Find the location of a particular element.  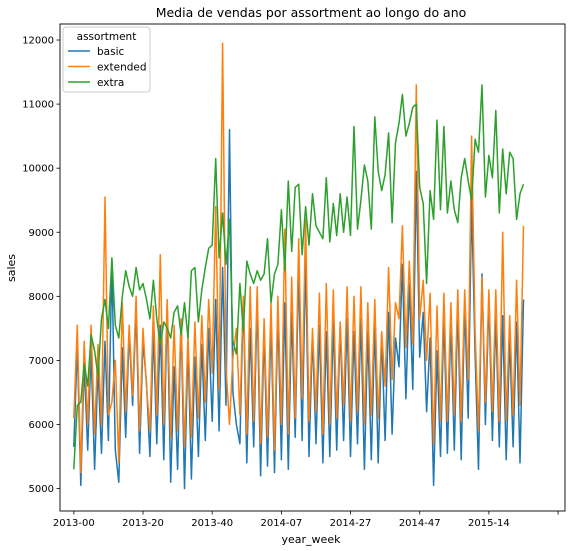

x-tick-label: 2014-27 is located at coordinates (351, 523).